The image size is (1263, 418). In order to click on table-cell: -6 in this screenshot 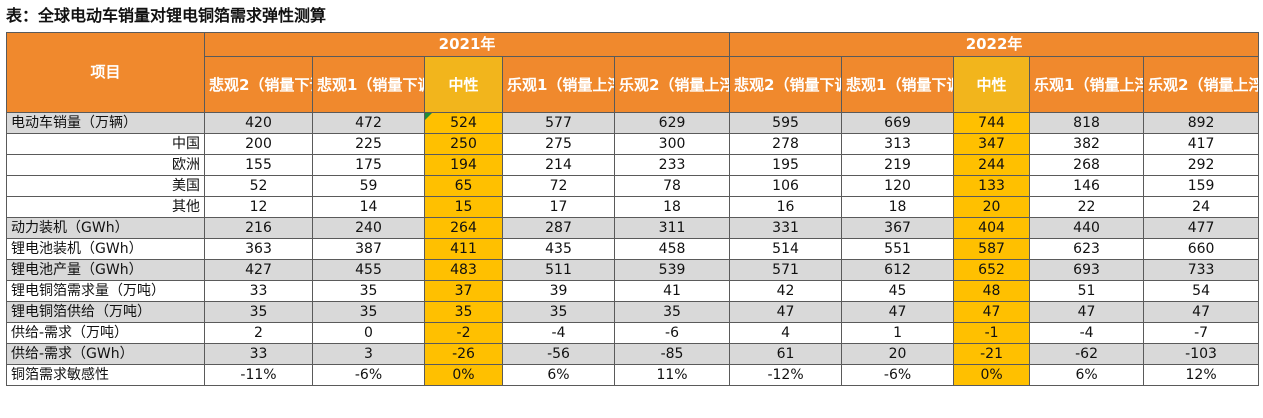, I will do `click(672, 333)`.